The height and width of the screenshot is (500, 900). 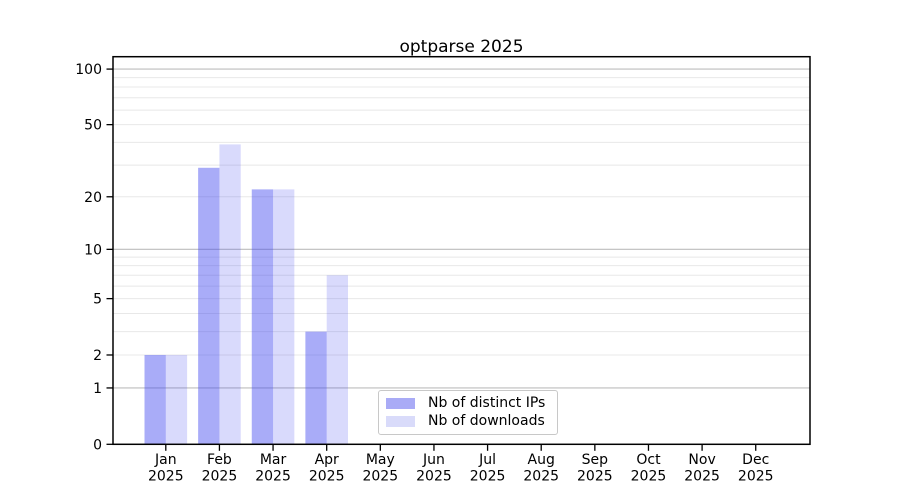 What do you see at coordinates (649, 468) in the screenshot?
I see `x-tick-label: Oct 2025` at bounding box center [649, 468].